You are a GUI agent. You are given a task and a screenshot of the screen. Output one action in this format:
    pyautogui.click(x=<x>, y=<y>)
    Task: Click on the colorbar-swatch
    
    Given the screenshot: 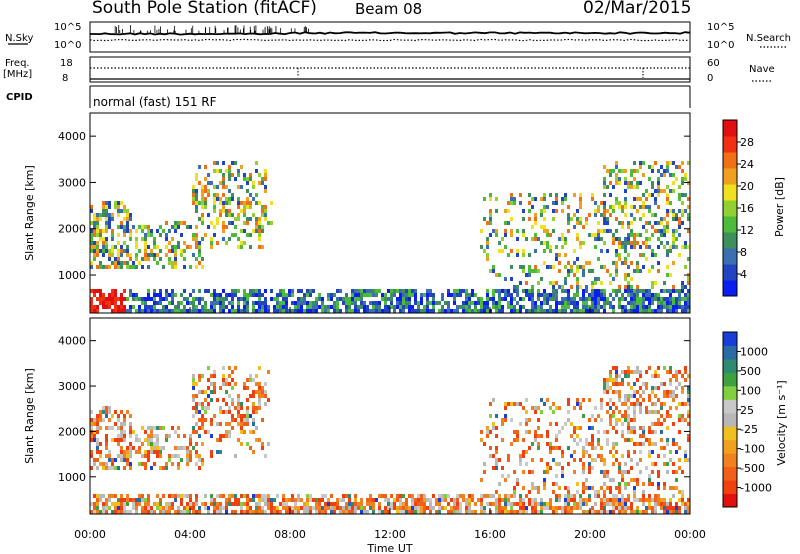 What is the action you would take?
    pyautogui.click(x=730, y=446)
    